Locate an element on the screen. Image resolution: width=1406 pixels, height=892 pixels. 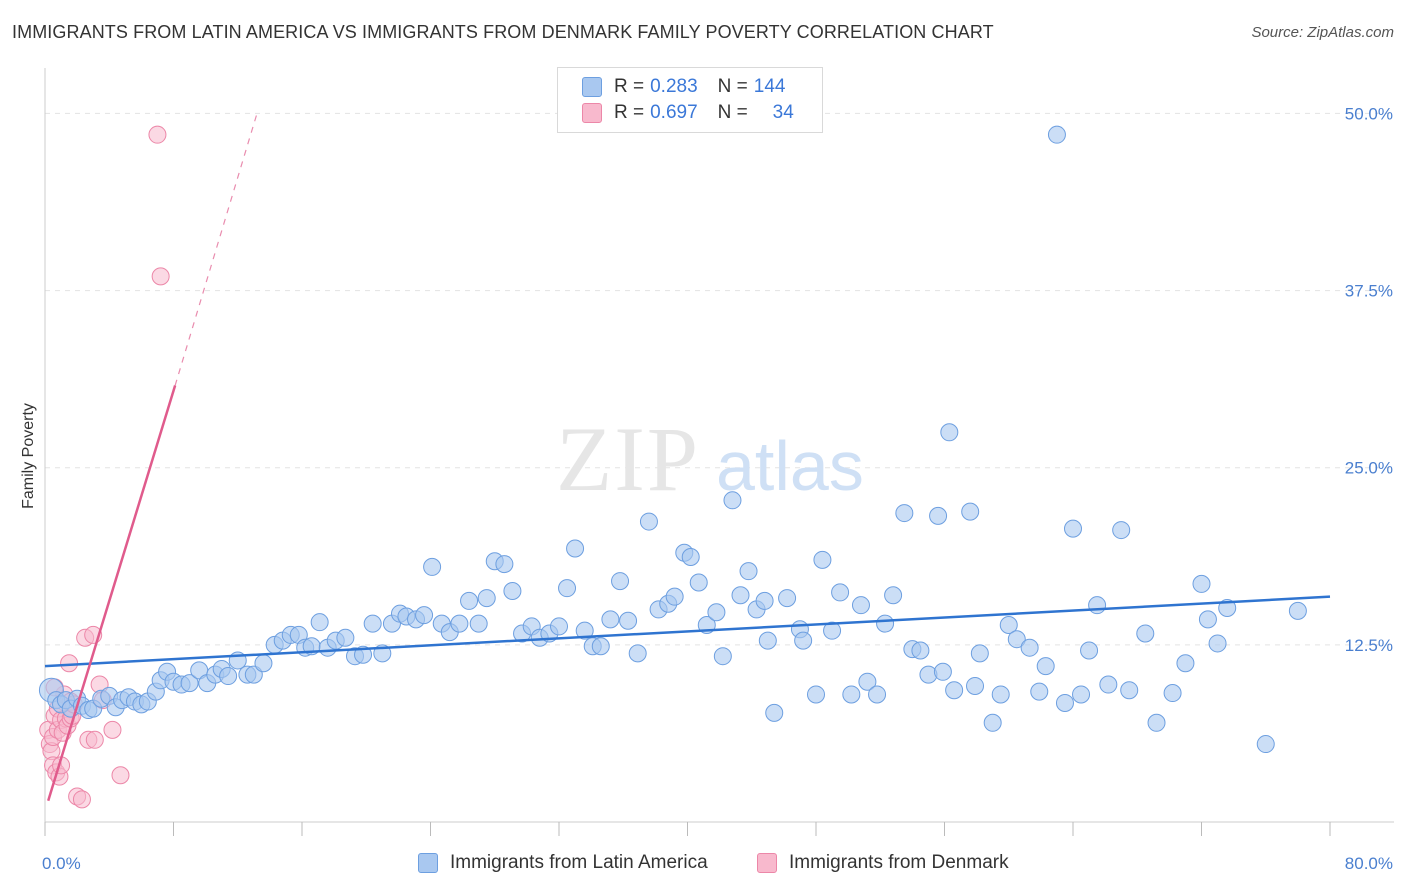
y-tick-label: 37.5% is located at coordinates (1369, 291).